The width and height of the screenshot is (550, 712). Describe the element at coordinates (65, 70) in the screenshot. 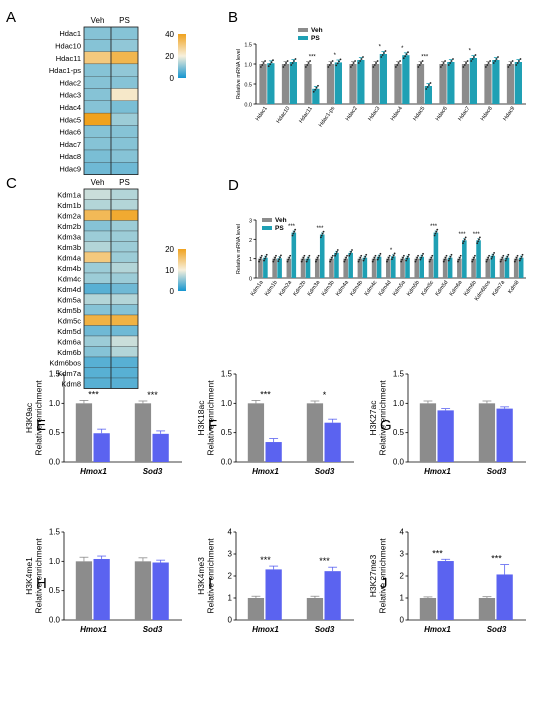

I see `heatmap-row-label: Hdac1-ps` at that location.